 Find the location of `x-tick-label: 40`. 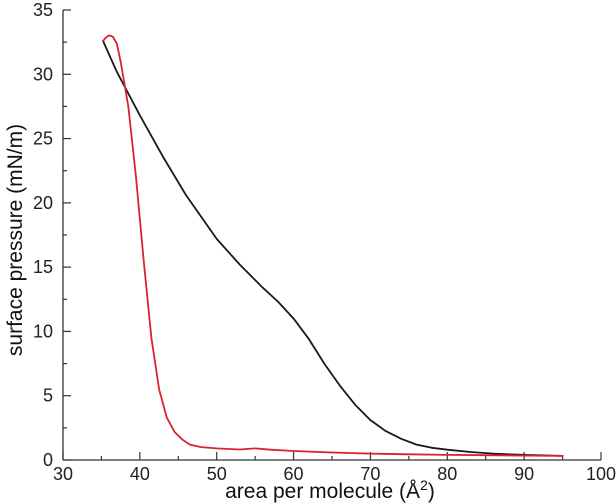

x-tick-label: 40 is located at coordinates (140, 474).